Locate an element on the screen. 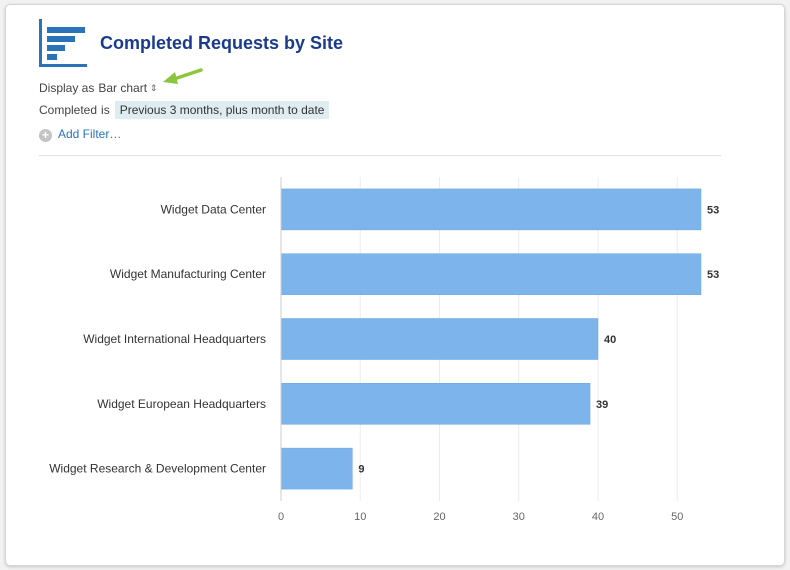 The image size is (790, 570). category-label: Widget Manufacturing Center is located at coordinates (188, 274).